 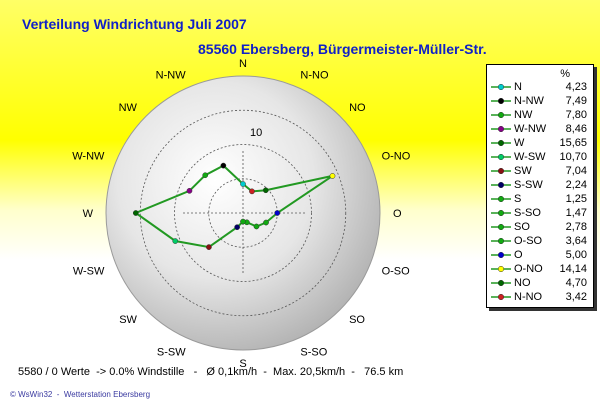 I want to click on data-point-nw, so click(x=205, y=175).